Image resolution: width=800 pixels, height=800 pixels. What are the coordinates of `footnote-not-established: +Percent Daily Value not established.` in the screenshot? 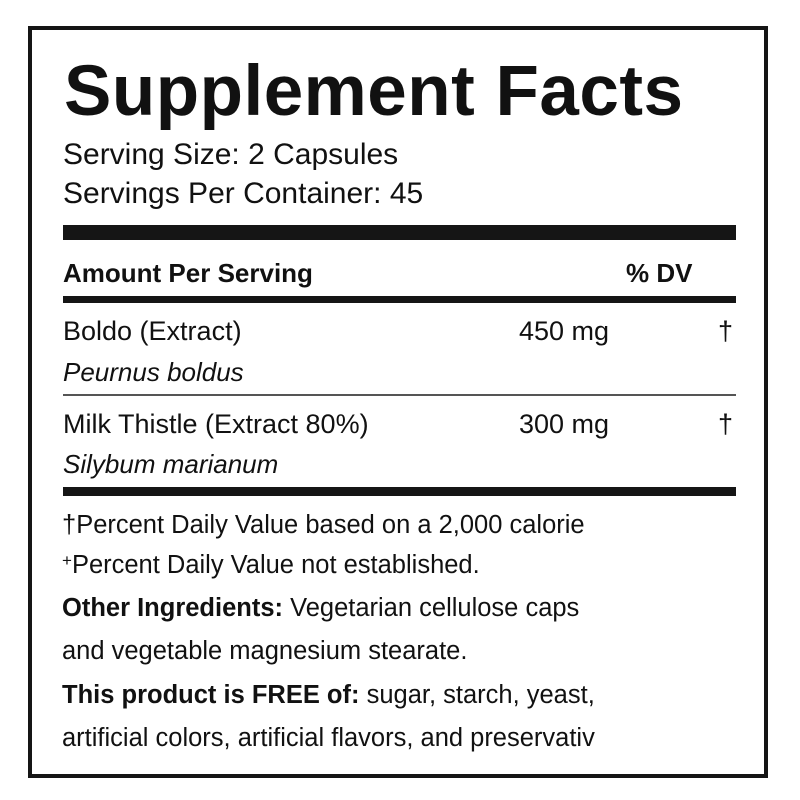 It's located at (271, 565).